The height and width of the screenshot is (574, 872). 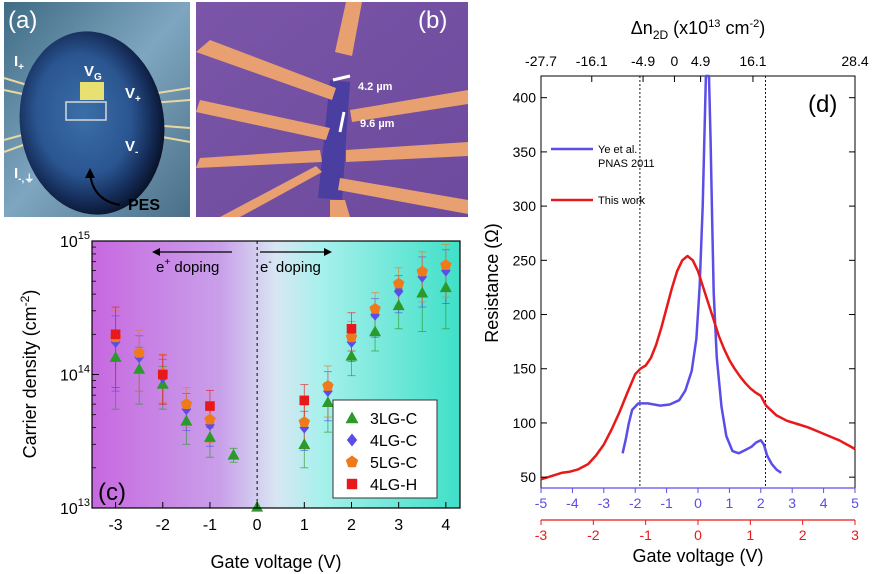 What do you see at coordinates (22, 20) in the screenshot?
I see `panel-a-label: (a)` at bounding box center [22, 20].